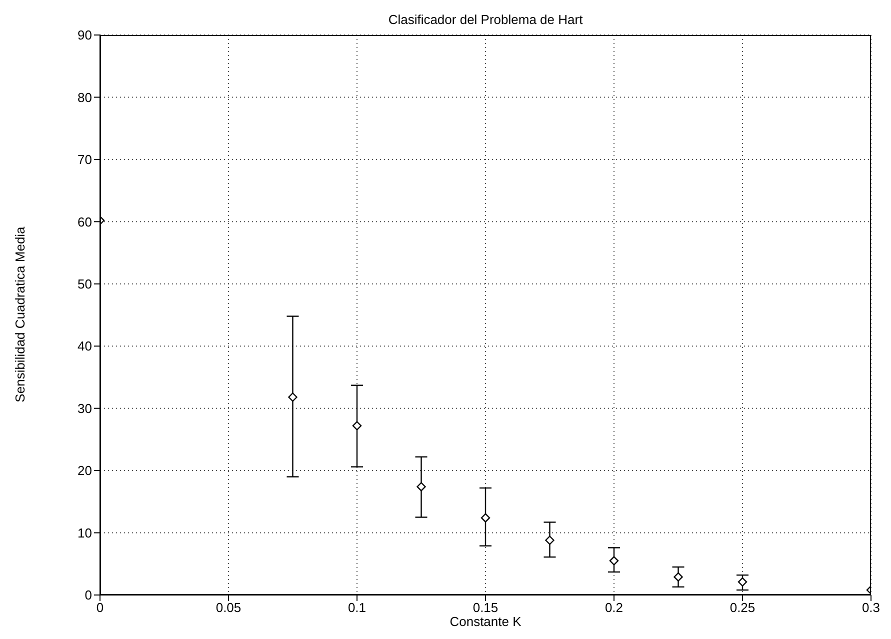  Describe the element at coordinates (85, 532) in the screenshot. I see `y-tick-label: 10` at that location.